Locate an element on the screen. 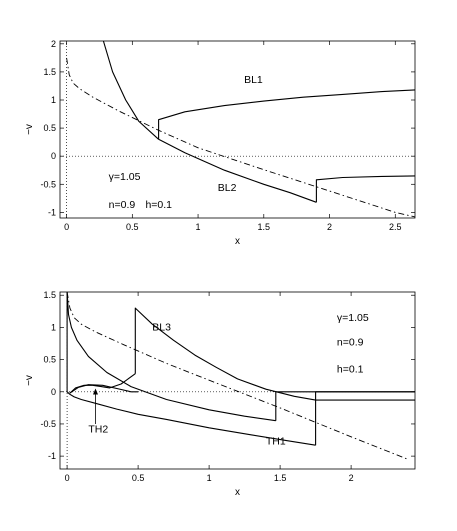 This screenshot has height=531, width=457. curve-label-th2: TH2 is located at coordinates (98, 429).